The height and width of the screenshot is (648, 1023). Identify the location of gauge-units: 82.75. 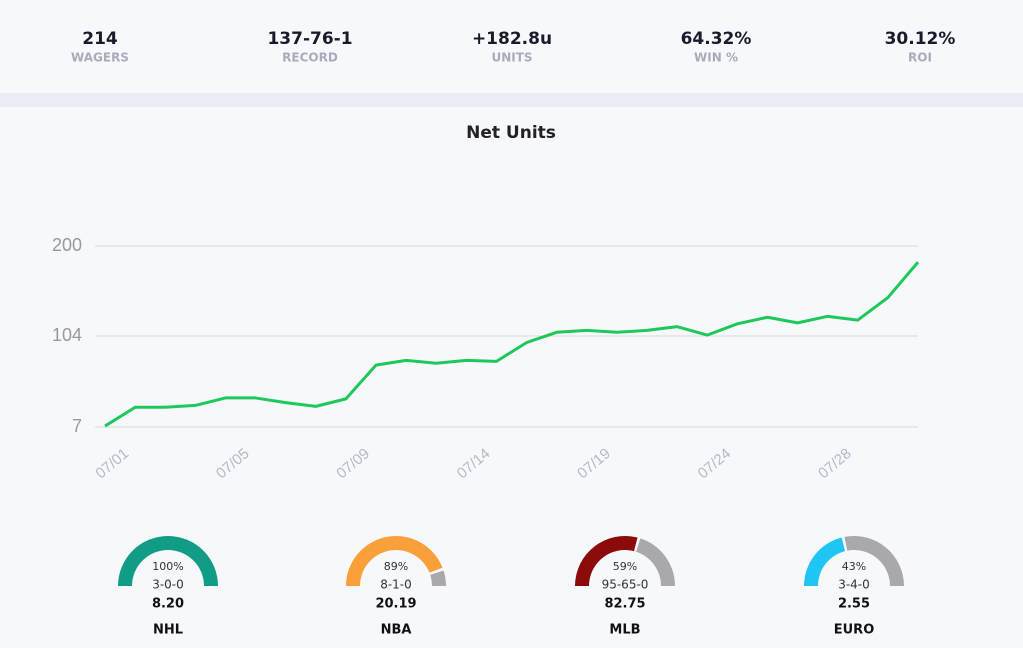
(624, 604).